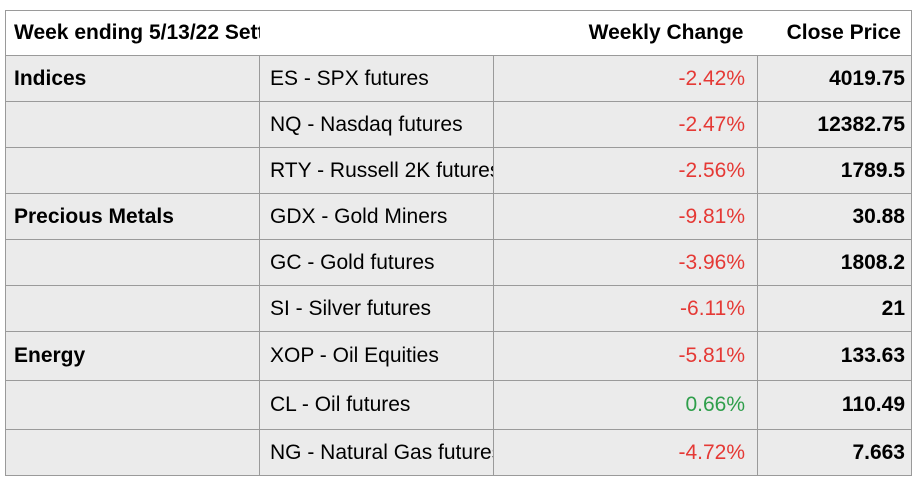  What do you see at coordinates (132, 33) in the screenshot?
I see `table-title: Week ending 5/13/22 Settle` at bounding box center [132, 33].